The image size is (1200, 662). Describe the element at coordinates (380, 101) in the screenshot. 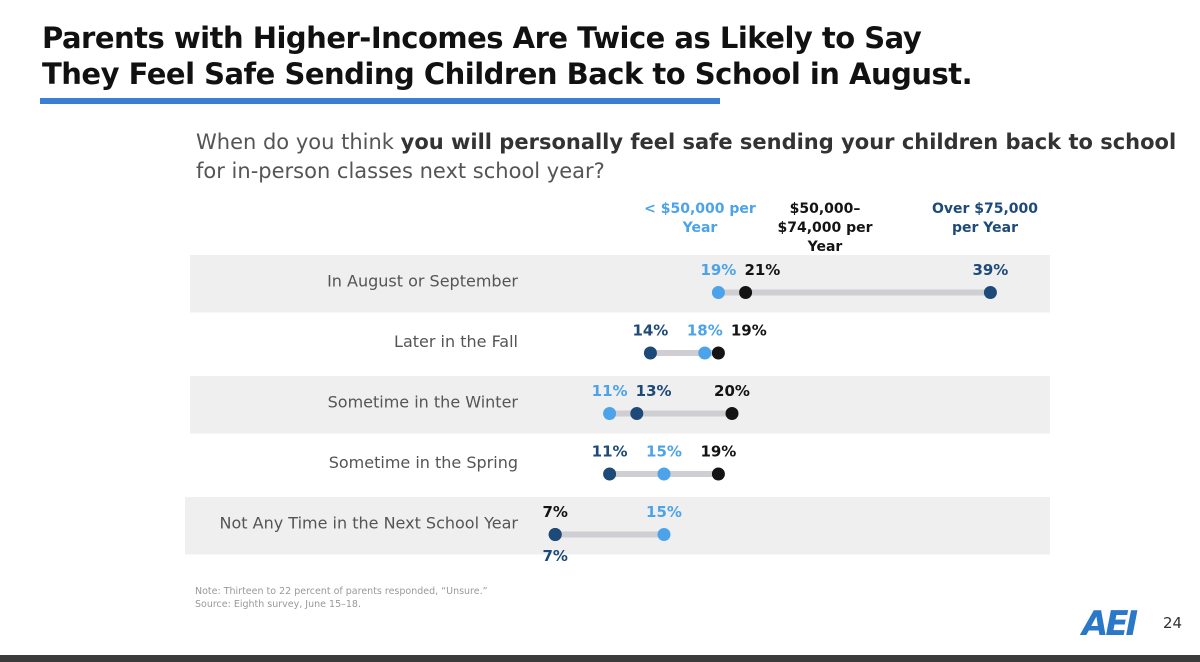

I see `title-underline` at that location.